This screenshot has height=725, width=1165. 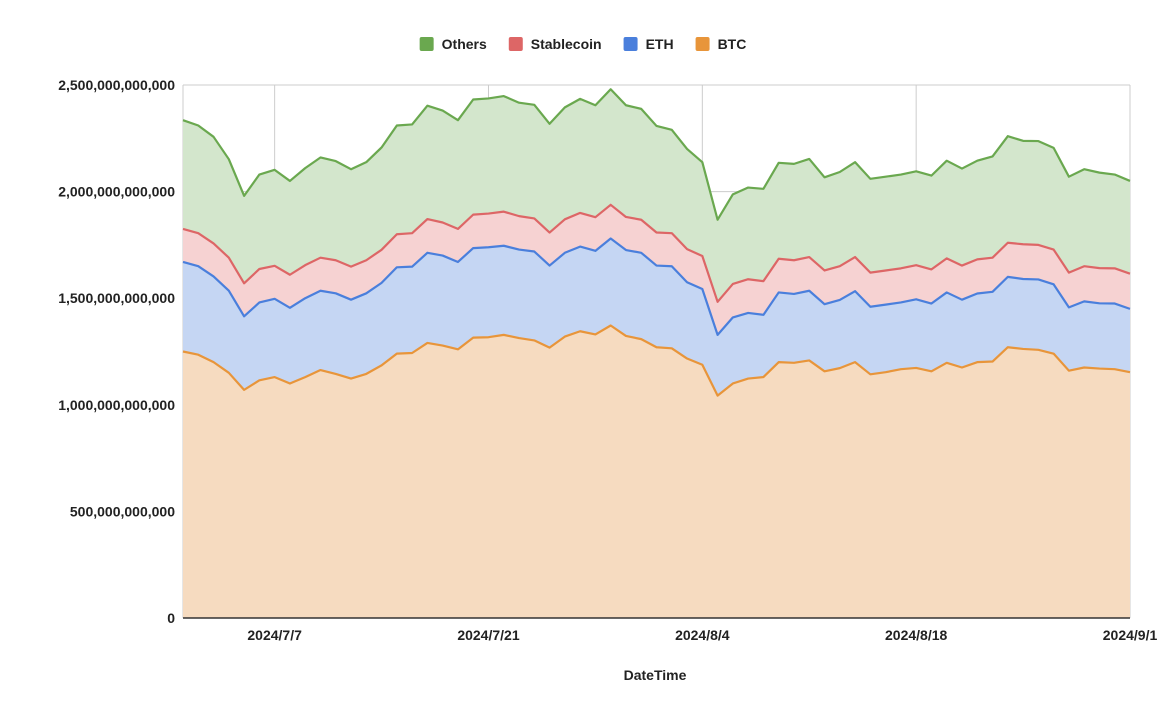 I want to click on legend-label: Others, so click(x=464, y=44).